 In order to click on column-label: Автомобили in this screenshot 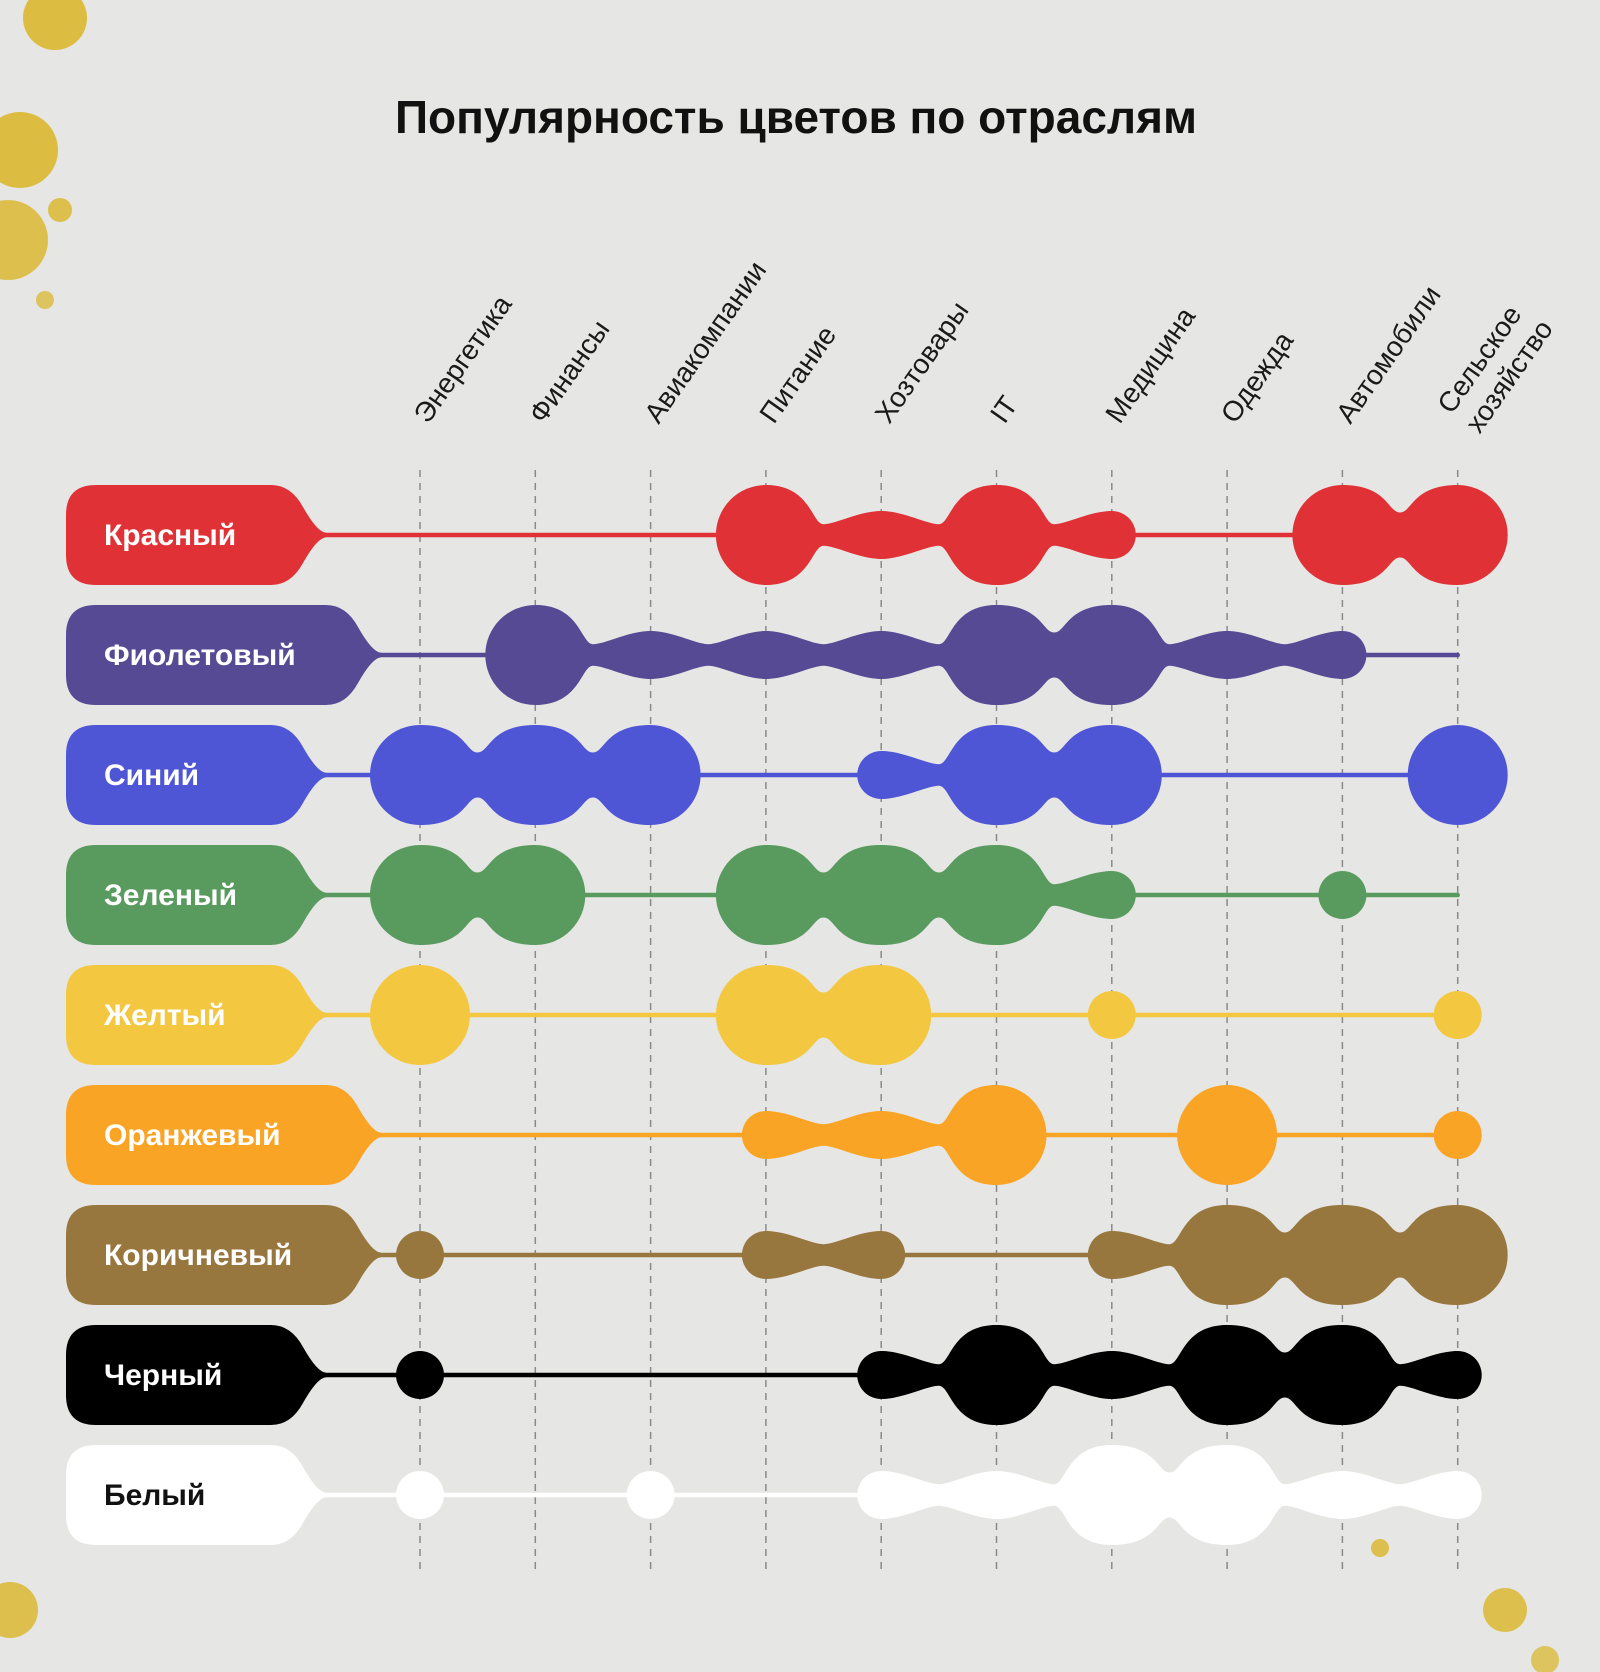, I will do `click(1388, 354)`.